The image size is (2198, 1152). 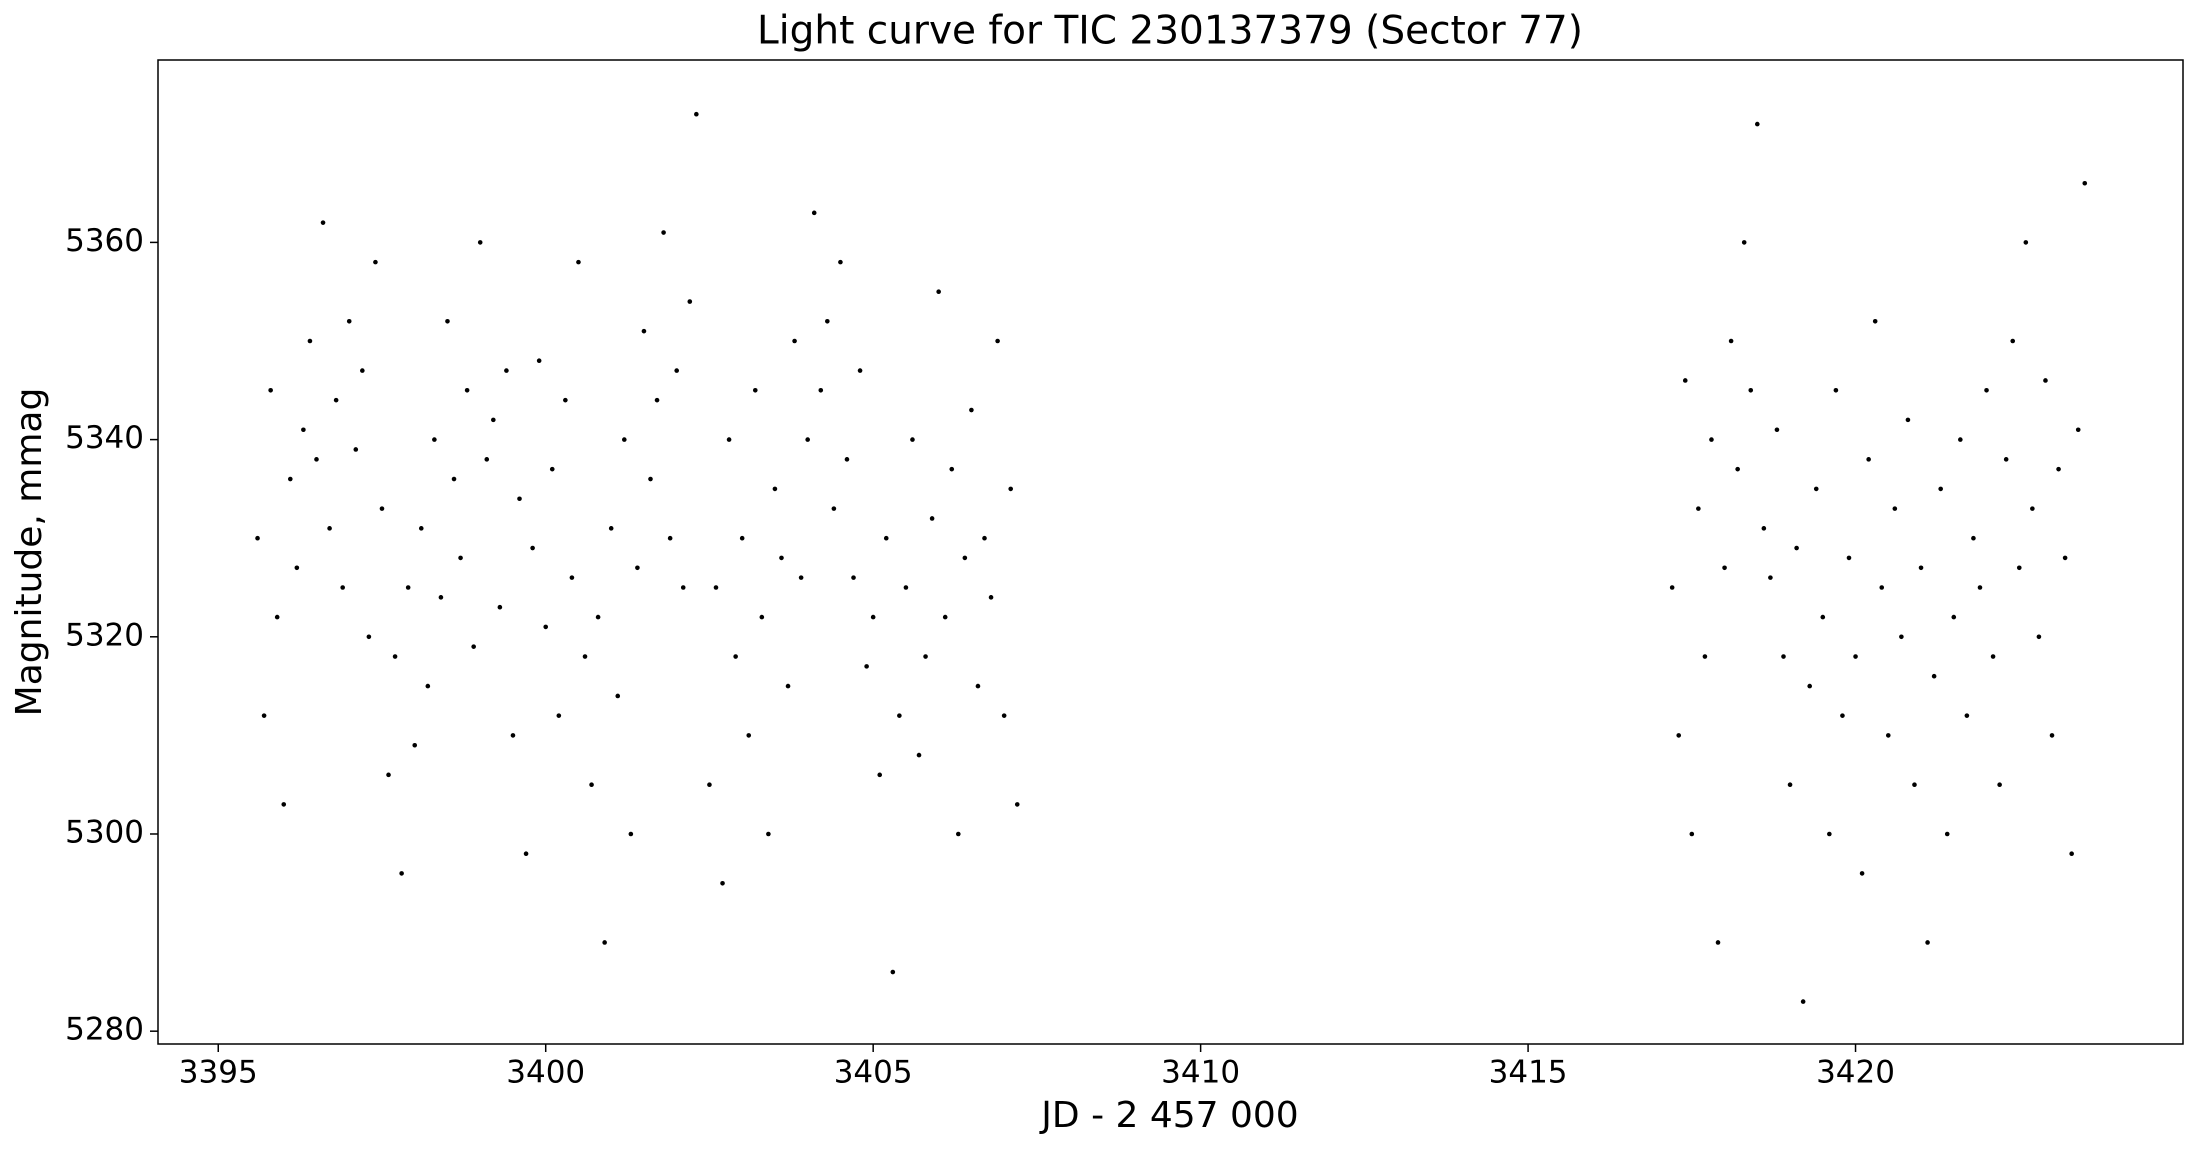 I want to click on x-tick-label: 3405, so click(x=873, y=1073).